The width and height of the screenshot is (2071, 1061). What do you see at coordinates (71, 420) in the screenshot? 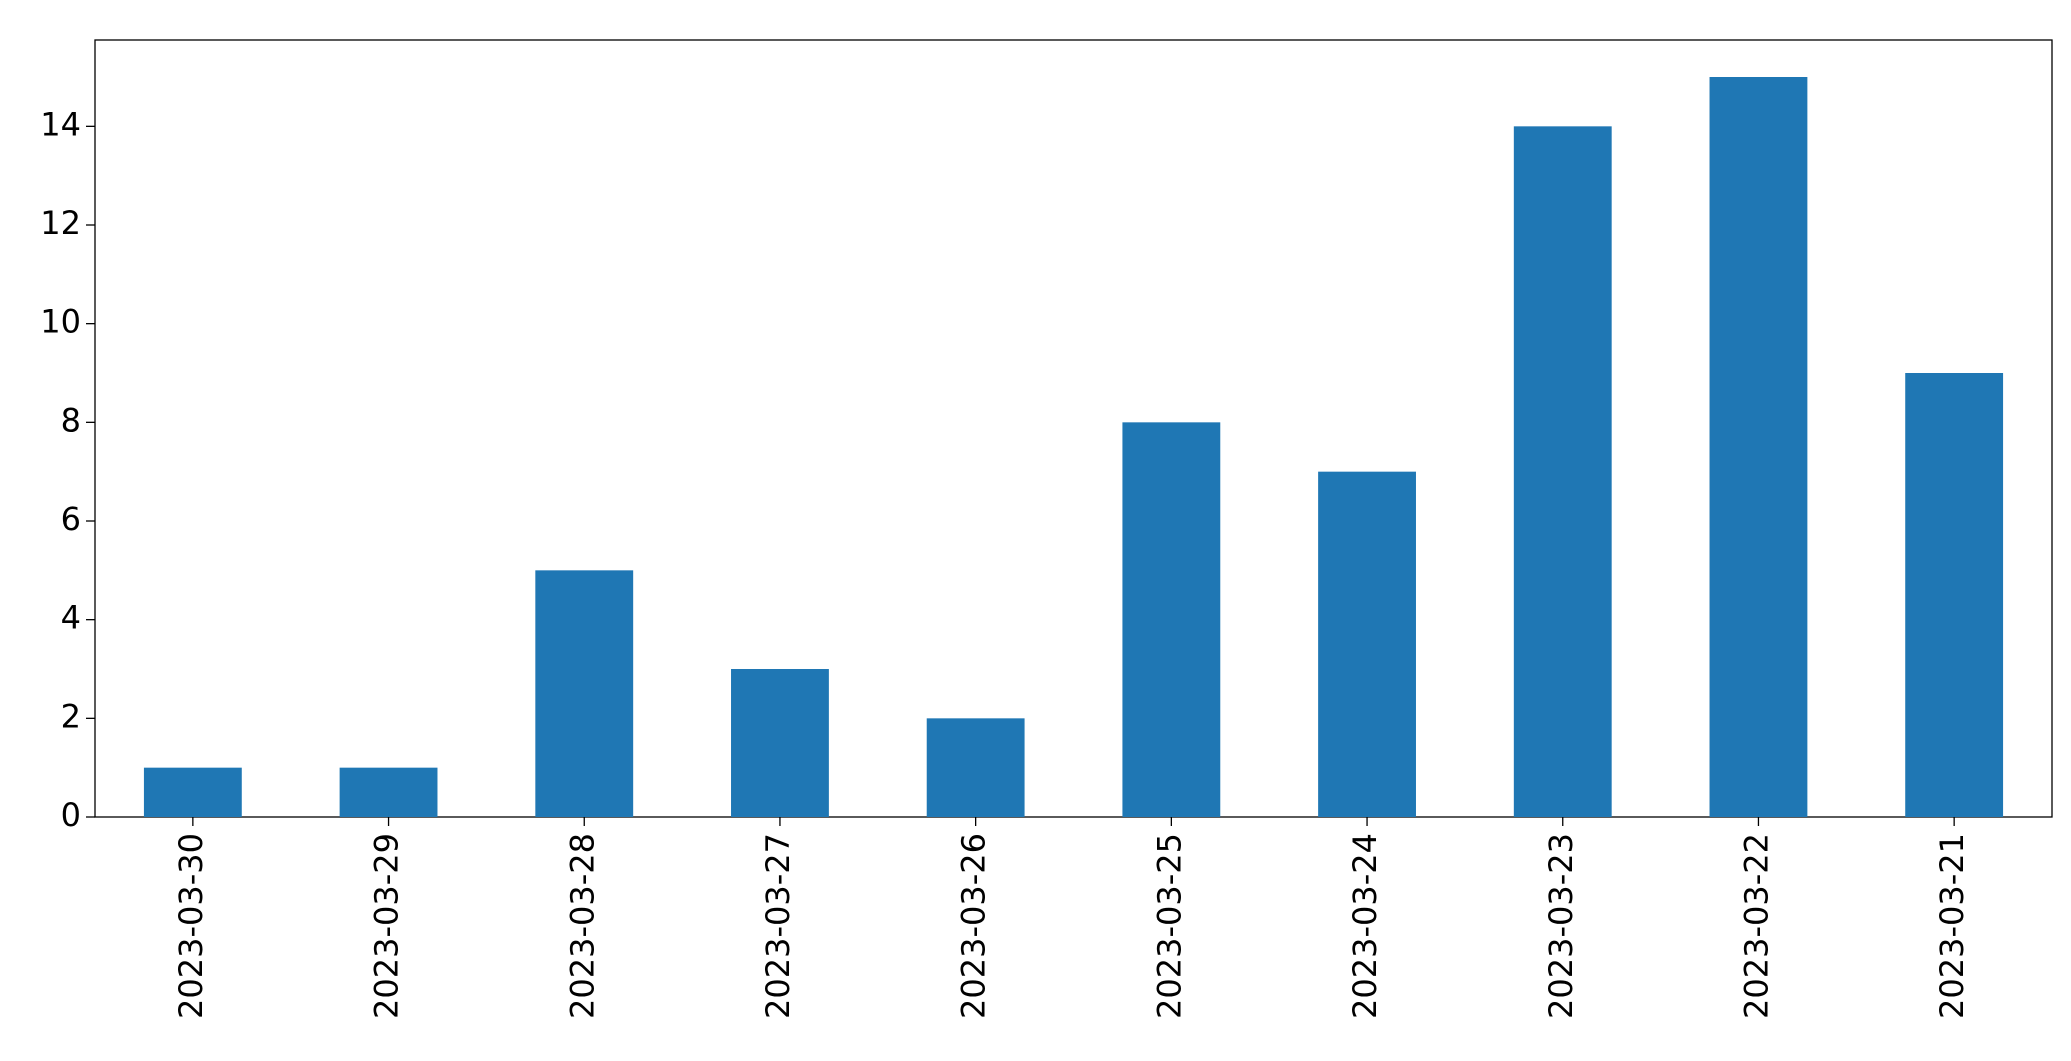
I see `y-tick-label: 8` at bounding box center [71, 420].